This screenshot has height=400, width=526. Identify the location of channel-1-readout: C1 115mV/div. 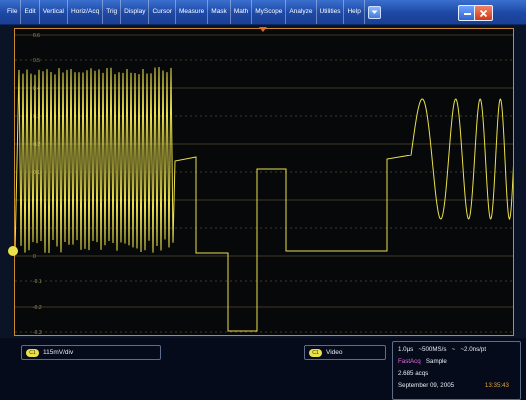
(91, 352).